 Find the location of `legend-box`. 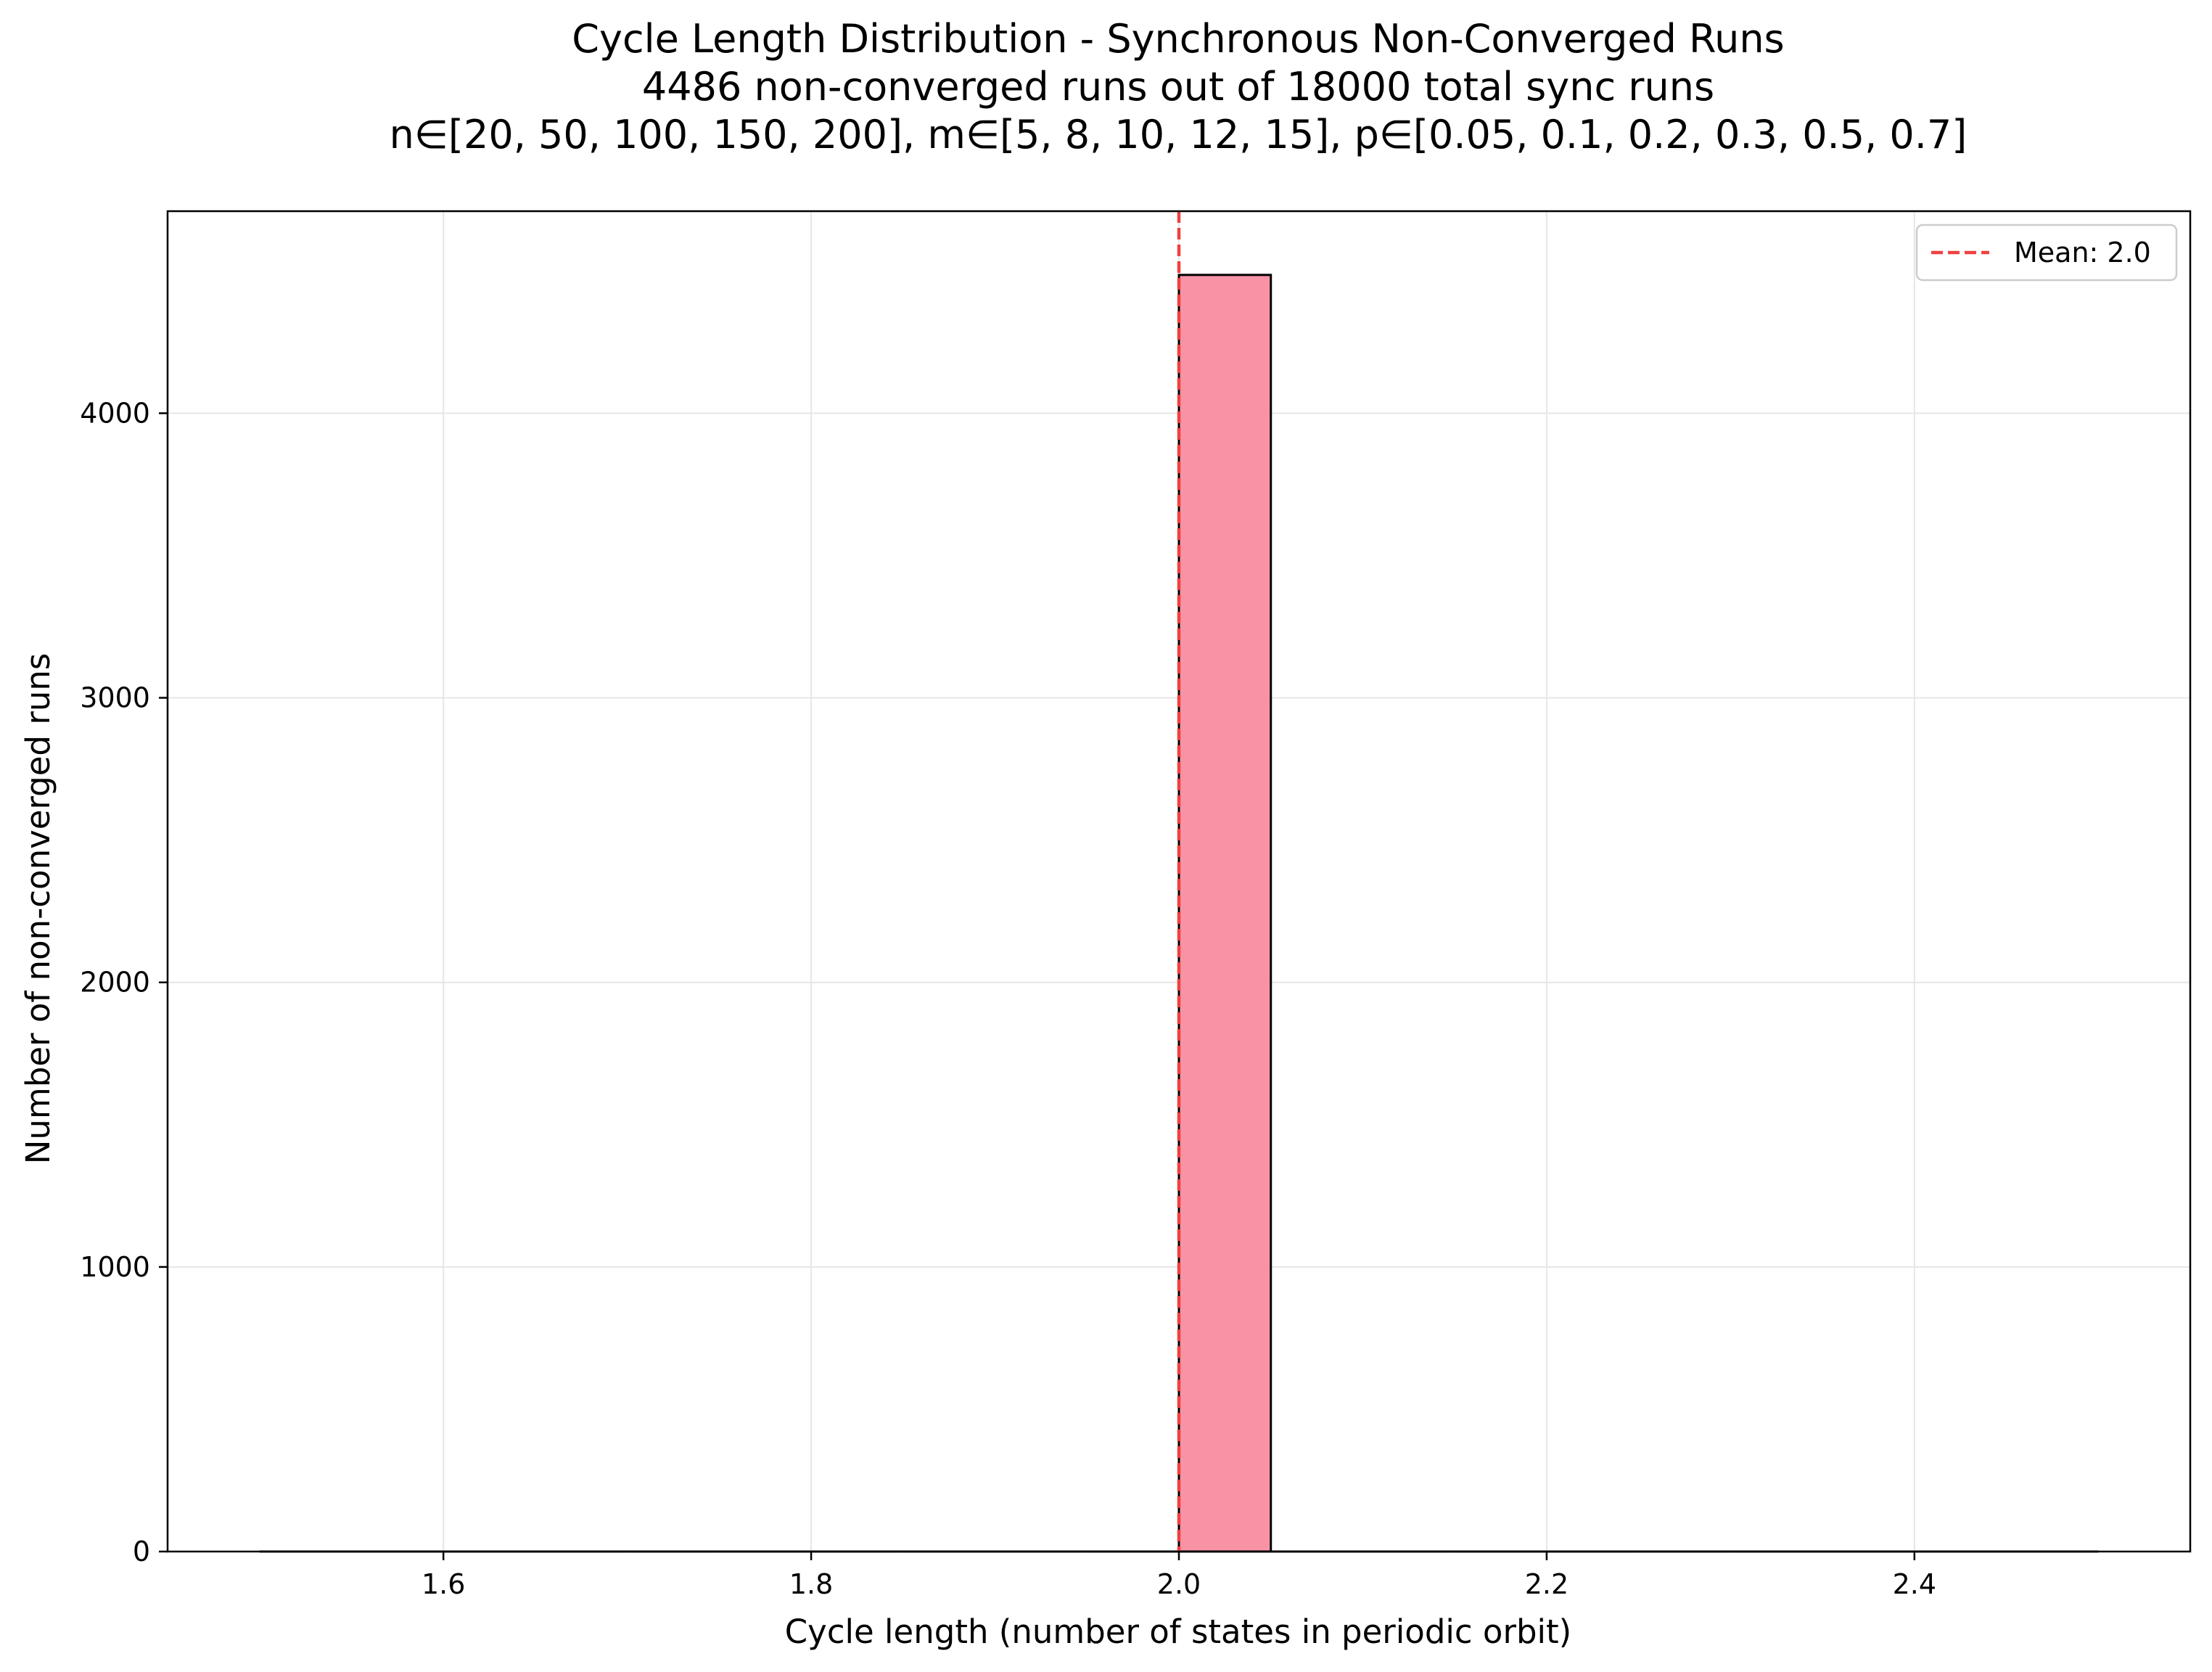

legend-box is located at coordinates (2047, 253).